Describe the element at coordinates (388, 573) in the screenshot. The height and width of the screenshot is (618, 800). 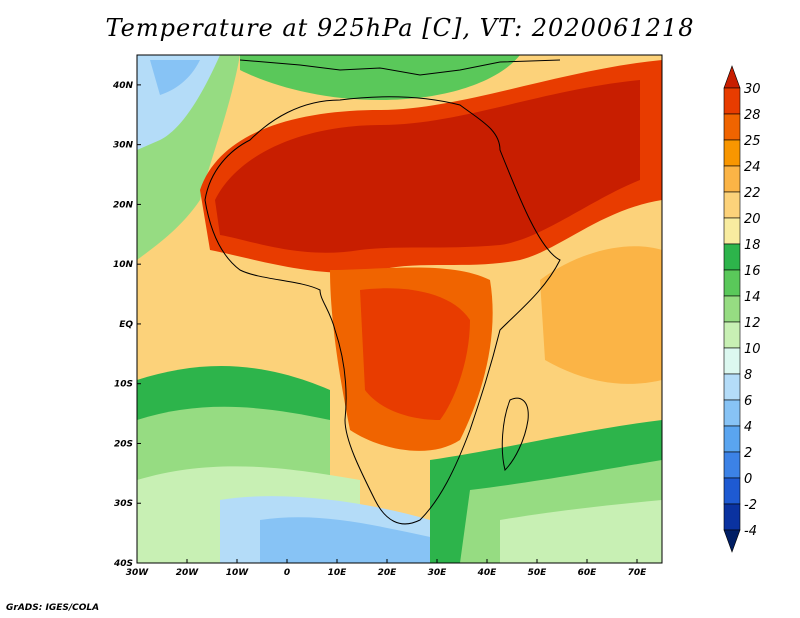
I see `lon-label: 20E` at that location.